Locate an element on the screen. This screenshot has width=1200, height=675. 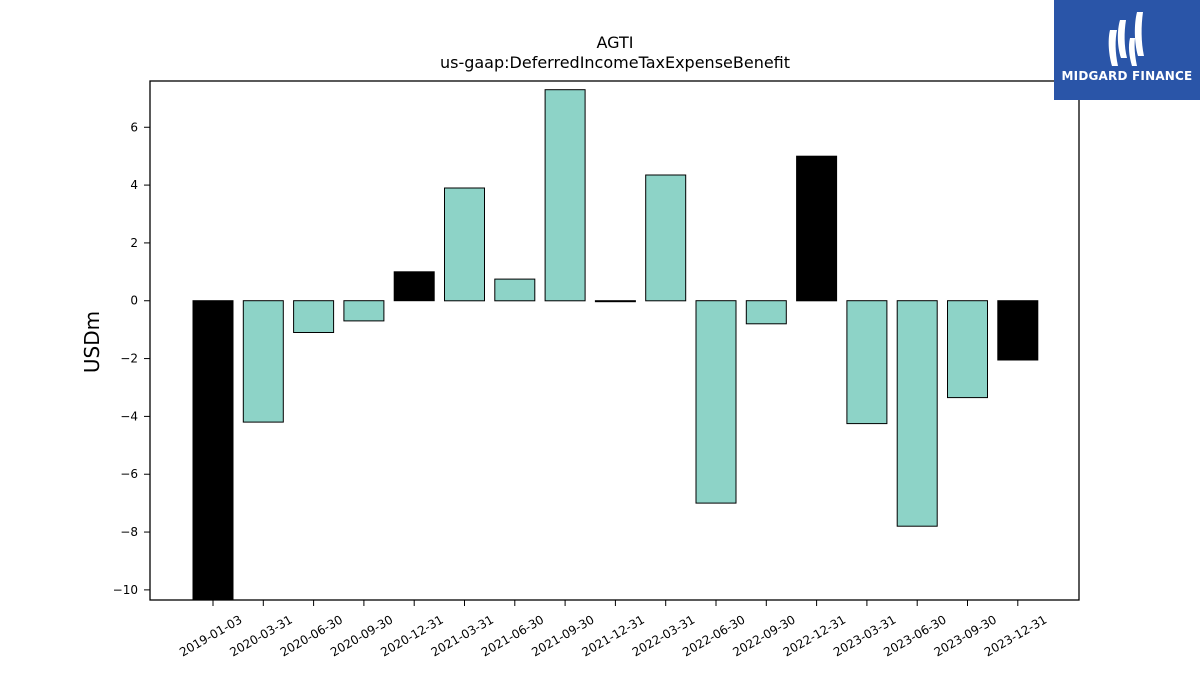
y-tick-label: −6 is located at coordinates (129, 474).